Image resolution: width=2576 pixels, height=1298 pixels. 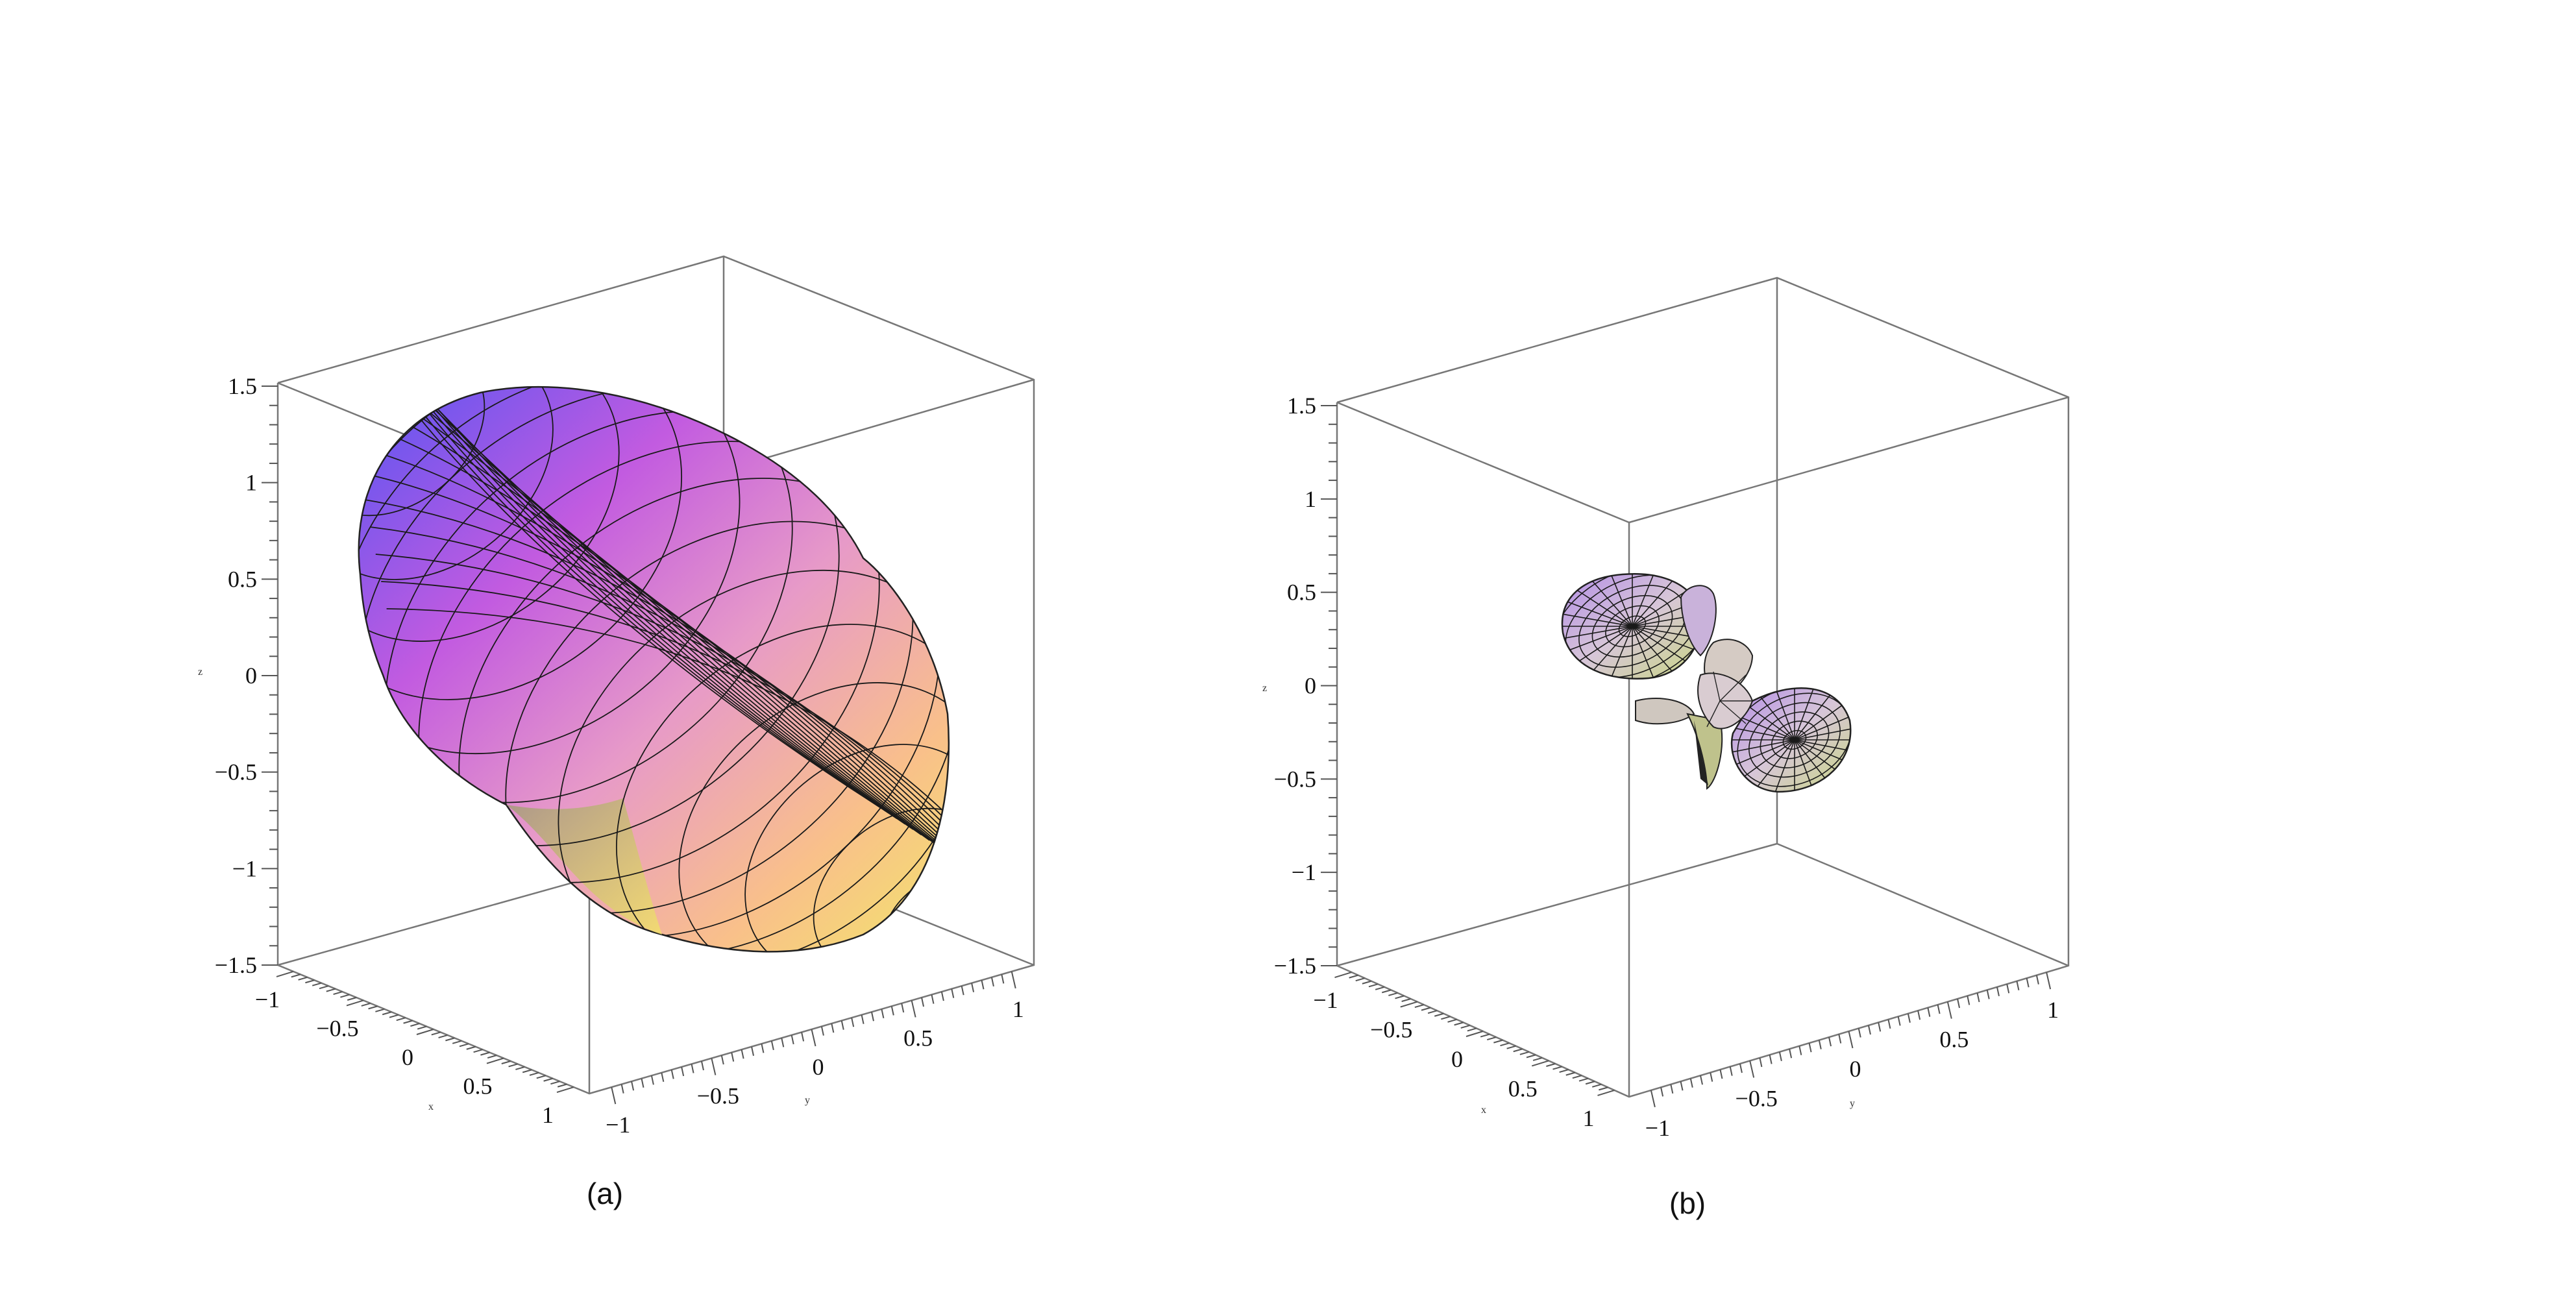 What do you see at coordinates (818, 1067) in the screenshot?
I see `y-tick-label: 0` at bounding box center [818, 1067].